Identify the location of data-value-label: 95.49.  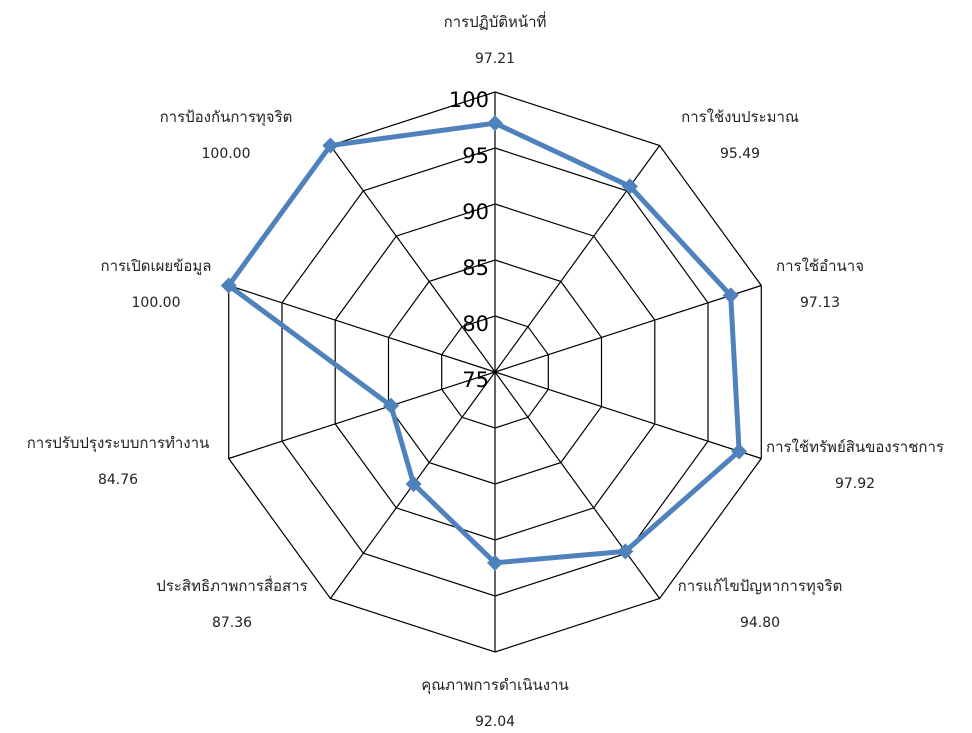
(740, 154).